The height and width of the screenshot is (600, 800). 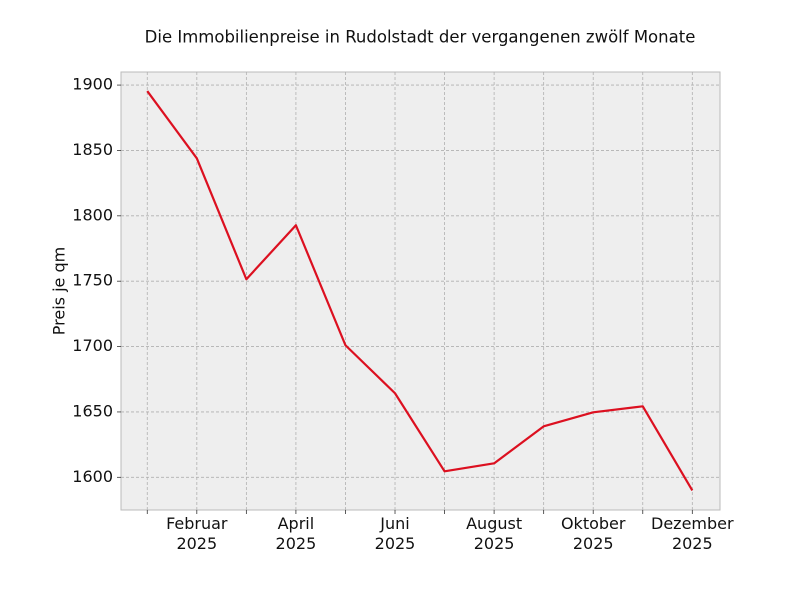 I want to click on y-tick-label: 1750, so click(x=92, y=280).